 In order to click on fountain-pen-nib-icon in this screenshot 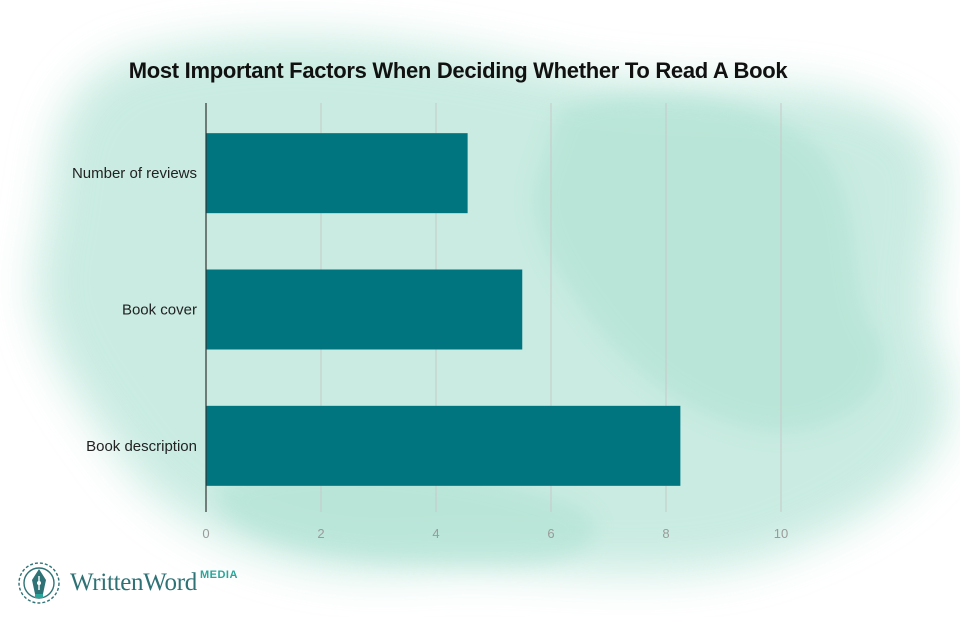, I will do `click(39, 583)`.